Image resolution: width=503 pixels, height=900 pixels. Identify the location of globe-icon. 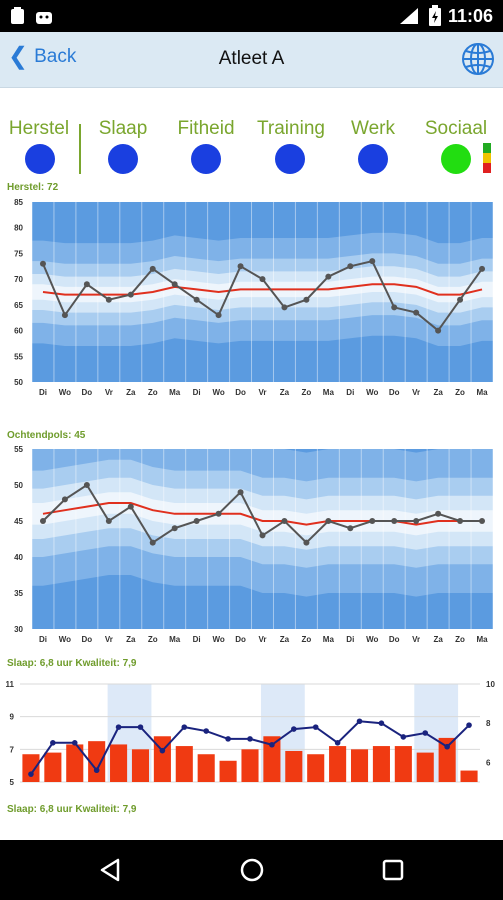
(478, 59).